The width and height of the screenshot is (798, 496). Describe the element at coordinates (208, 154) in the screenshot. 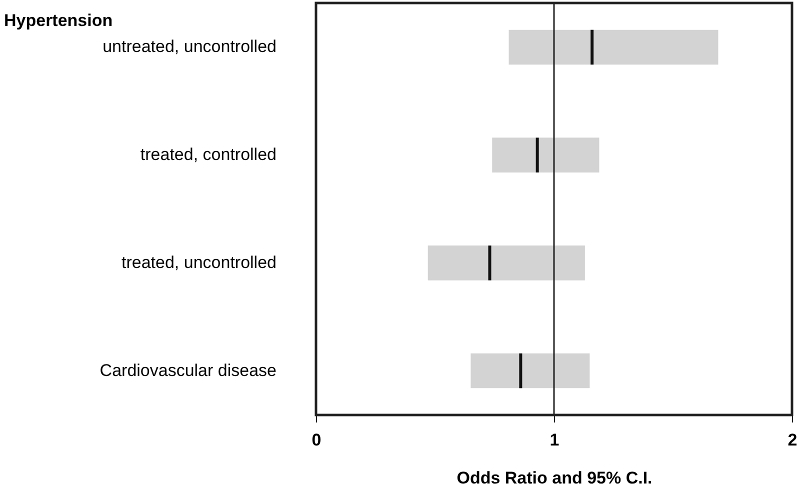

I see `y-tick-label: treated, controlled` at that location.